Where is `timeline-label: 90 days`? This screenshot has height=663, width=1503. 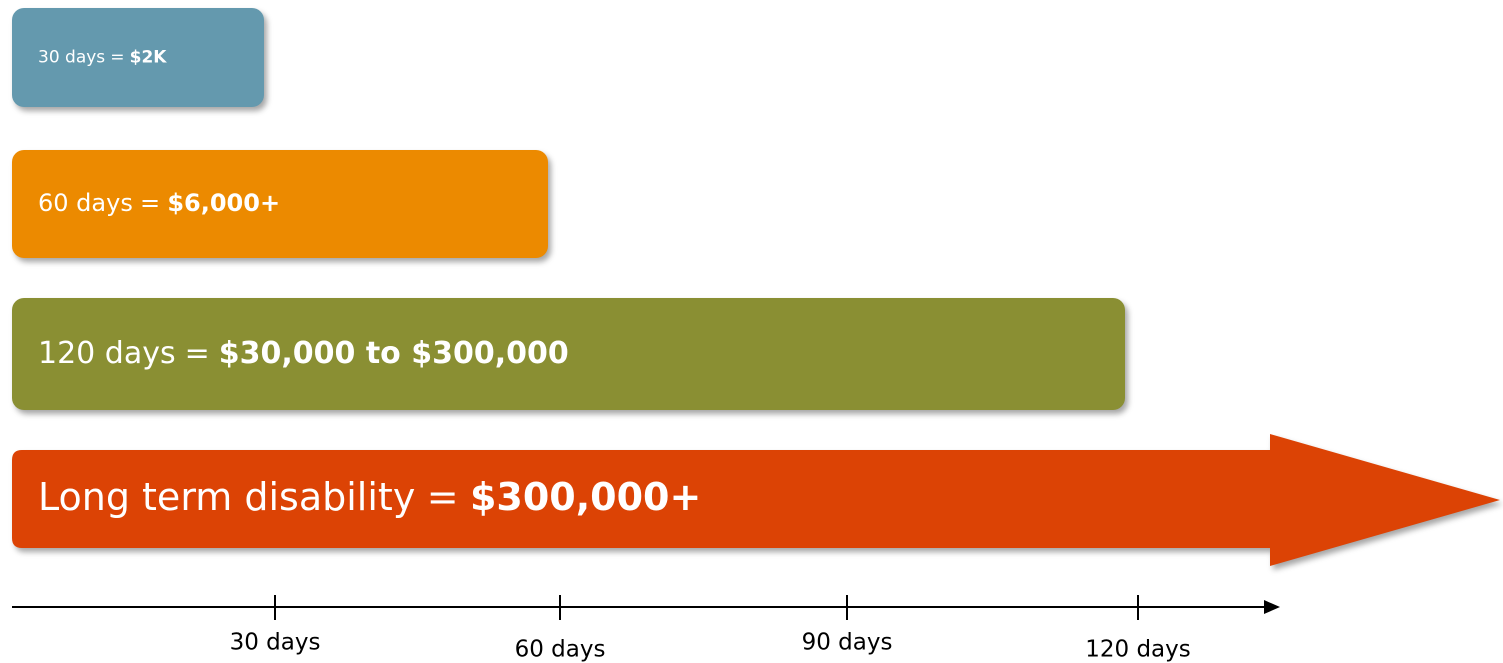
timeline-label: 90 days is located at coordinates (847, 643).